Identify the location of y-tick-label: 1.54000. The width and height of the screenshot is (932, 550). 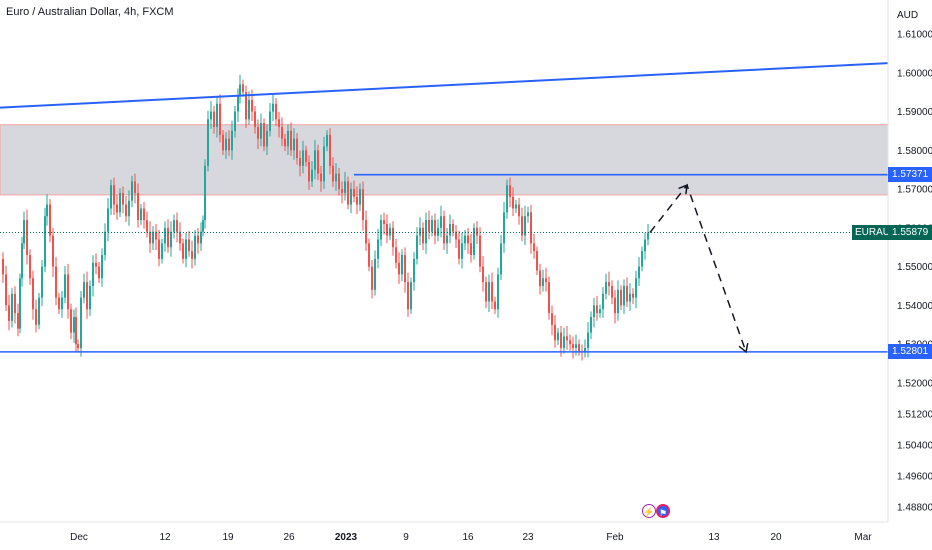
(914, 306).